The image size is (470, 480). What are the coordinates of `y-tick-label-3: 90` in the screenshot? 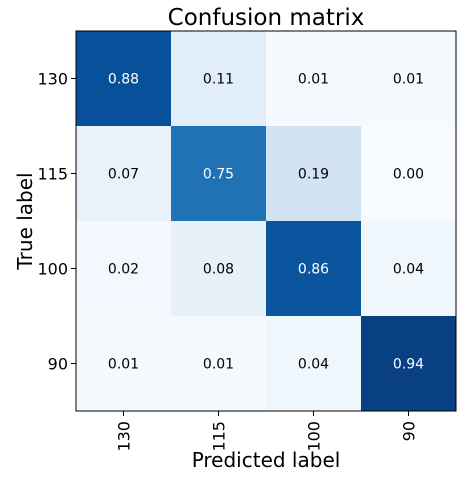 It's located at (58, 364).